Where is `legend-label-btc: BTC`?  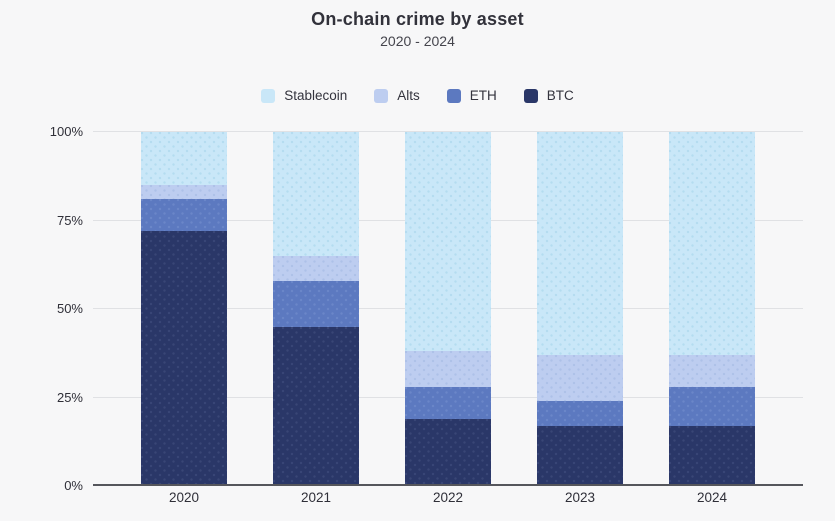 legend-label-btc: BTC is located at coordinates (560, 95).